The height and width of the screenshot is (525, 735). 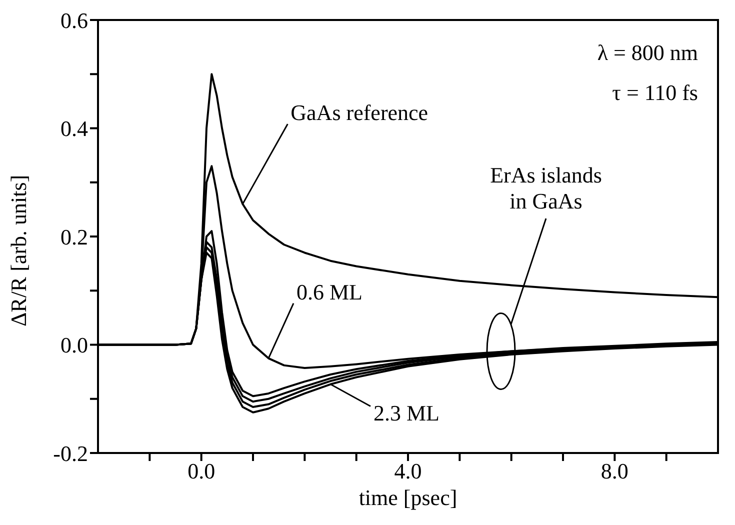 What do you see at coordinates (18, 250) in the screenshot?
I see `y-axis-title: ΔR/R [arb. units]` at bounding box center [18, 250].